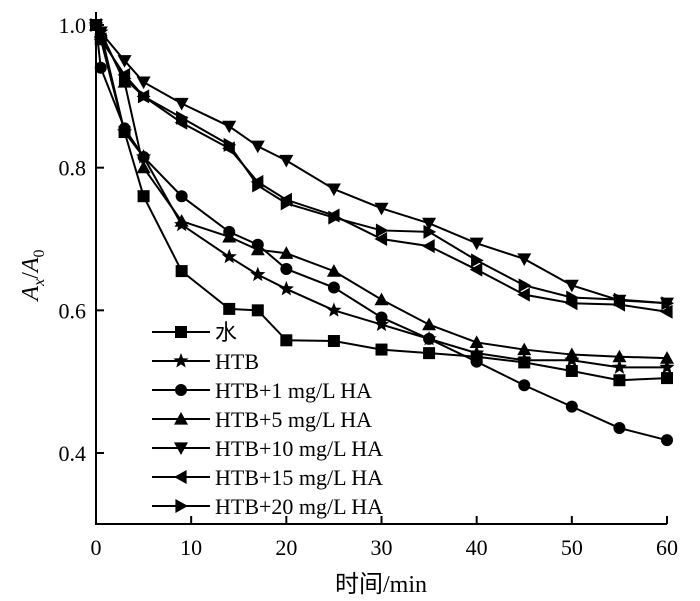 This screenshot has height=601, width=700. What do you see at coordinates (293, 419) in the screenshot?
I see `legend-label-3: HTB+5 mg/L HA` at bounding box center [293, 419].